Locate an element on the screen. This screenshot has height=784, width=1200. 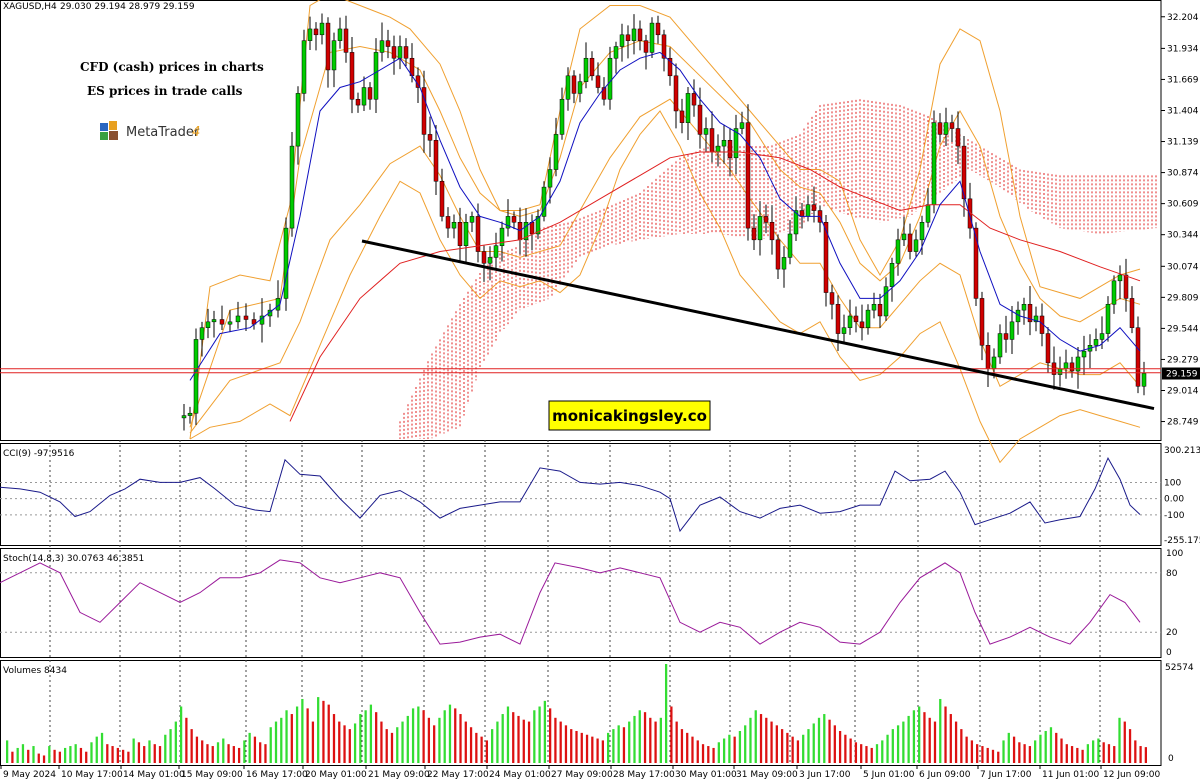
price-tick-label: 29.014 is located at coordinates (1183, 391).